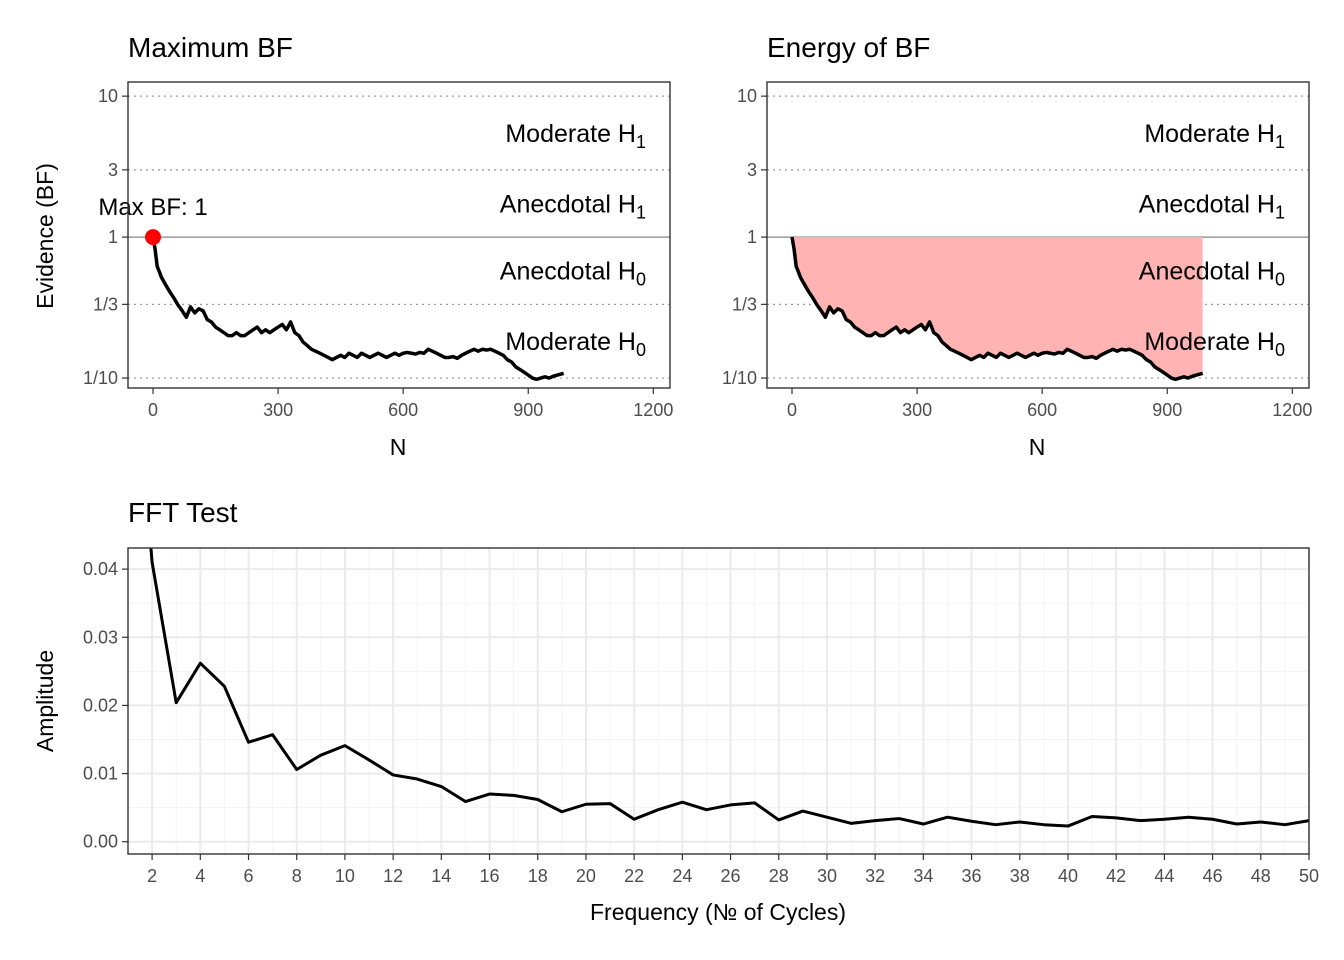  Describe the element at coordinates (1164, 876) in the screenshot. I see `fft-x-tick-label: 44` at that location.